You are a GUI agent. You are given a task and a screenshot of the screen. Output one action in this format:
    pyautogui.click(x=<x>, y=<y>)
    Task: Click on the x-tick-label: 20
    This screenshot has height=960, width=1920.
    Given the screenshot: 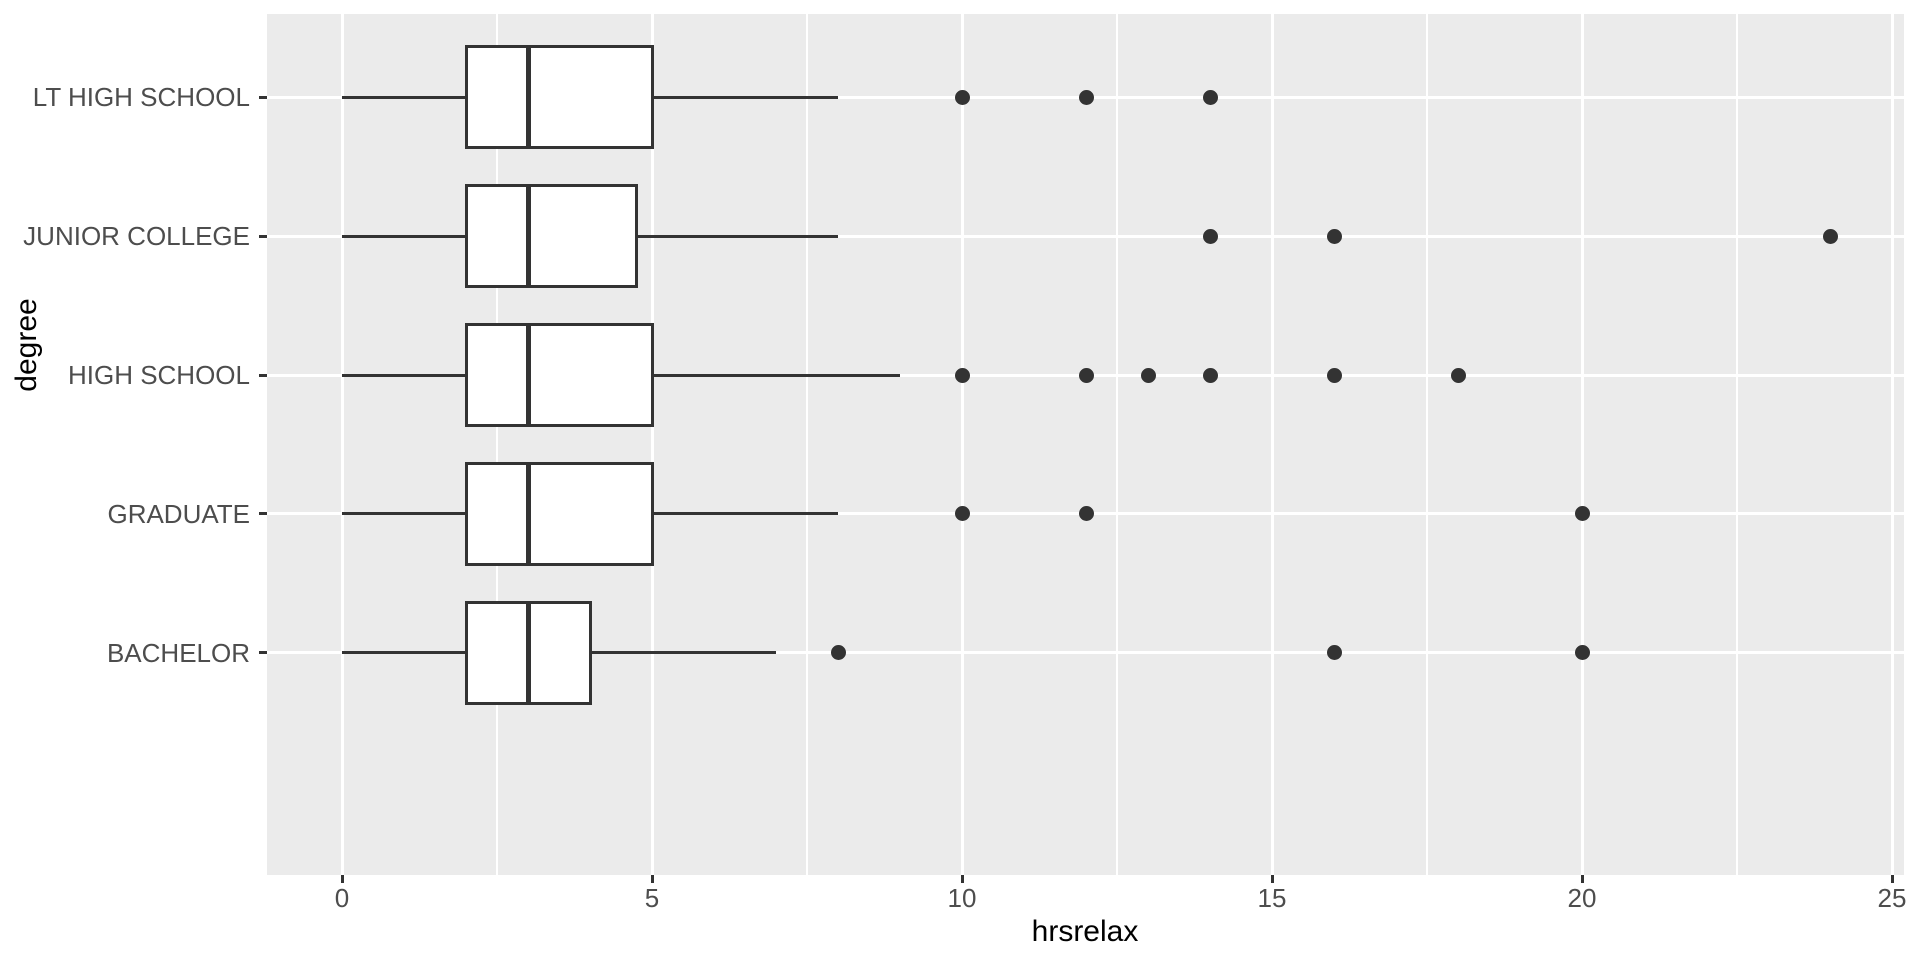 What is the action you would take?
    pyautogui.click(x=1582, y=898)
    